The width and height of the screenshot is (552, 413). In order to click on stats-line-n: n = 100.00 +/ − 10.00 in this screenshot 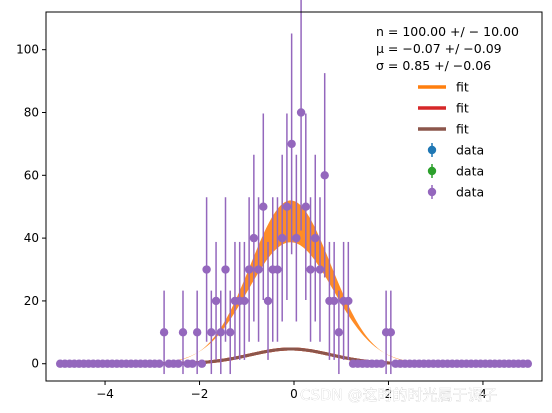, I will do `click(447, 31)`.